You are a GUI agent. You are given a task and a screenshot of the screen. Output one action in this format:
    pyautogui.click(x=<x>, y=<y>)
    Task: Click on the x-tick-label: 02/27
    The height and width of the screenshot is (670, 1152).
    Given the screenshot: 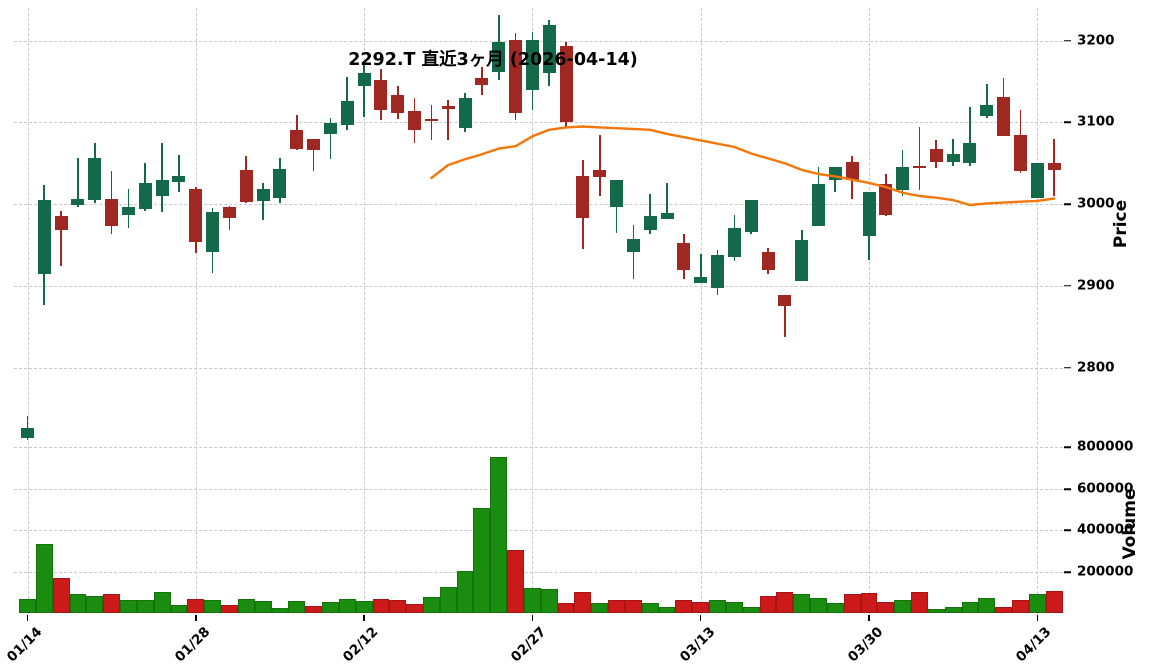 What is the action you would take?
    pyautogui.click(x=529, y=645)
    